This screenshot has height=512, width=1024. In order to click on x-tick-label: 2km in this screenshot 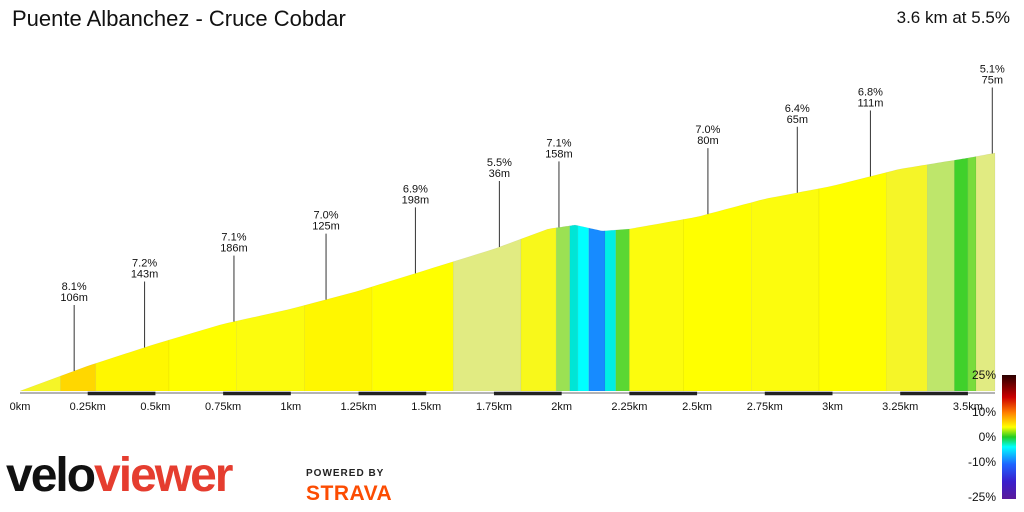, I will do `click(561, 407)`.